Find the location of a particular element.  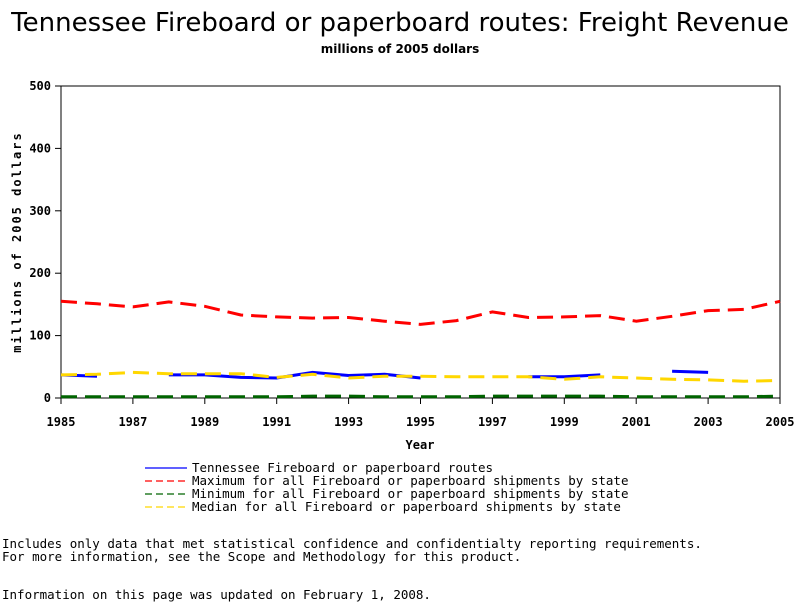

x-tick-label: 1989 is located at coordinates (204, 422).